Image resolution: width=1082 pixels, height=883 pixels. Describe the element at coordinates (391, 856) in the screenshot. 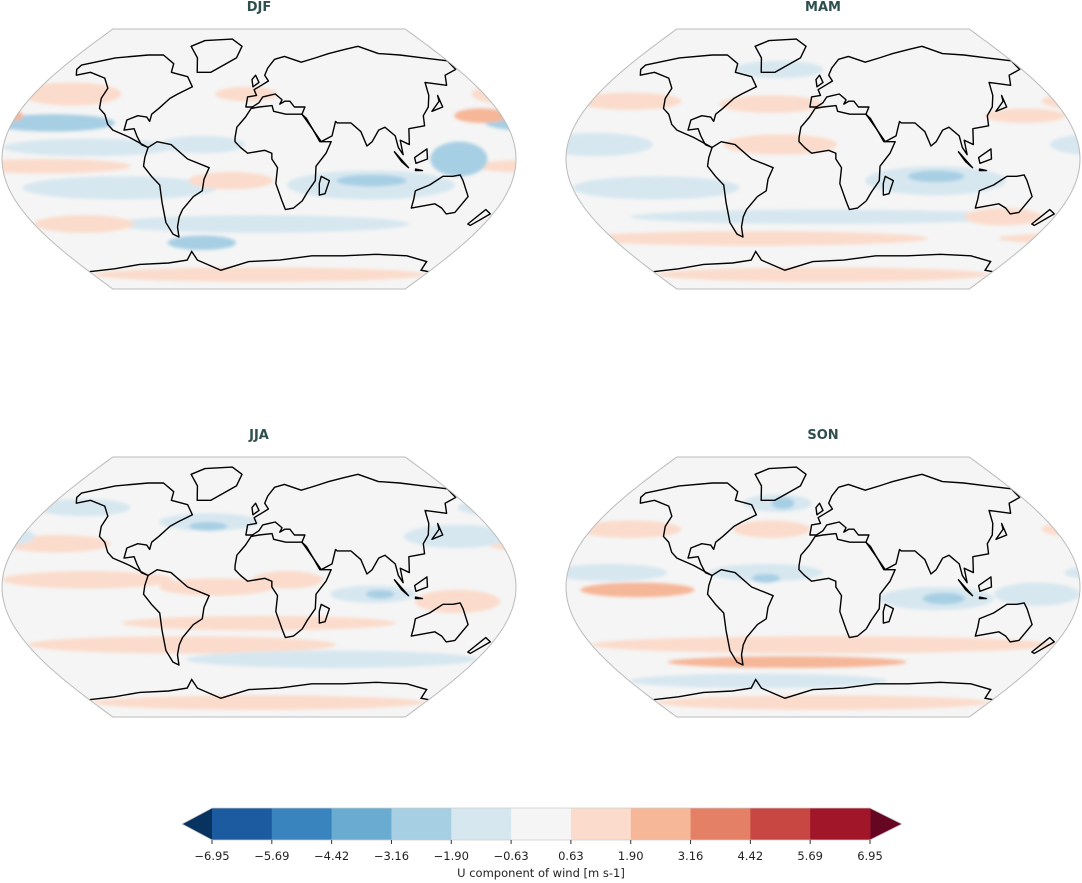

I see `colorbar-tick-label: −3.16` at that location.